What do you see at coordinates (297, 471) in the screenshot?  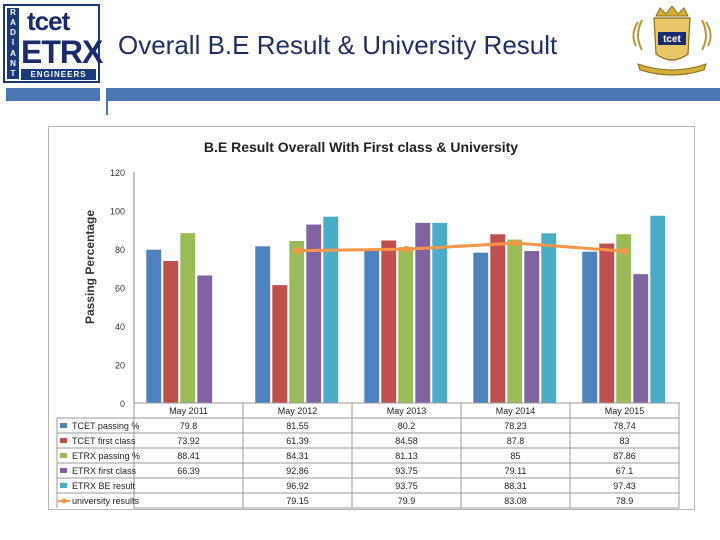 I see `data-table-cell: 92.86` at bounding box center [297, 471].